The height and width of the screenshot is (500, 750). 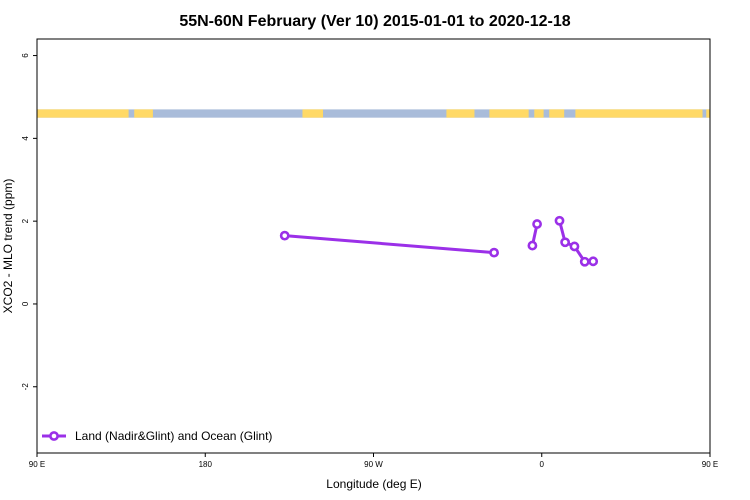 I want to click on x-axis-ticks: 90 E 180 90 W 0 90 E, so click(x=373, y=461).